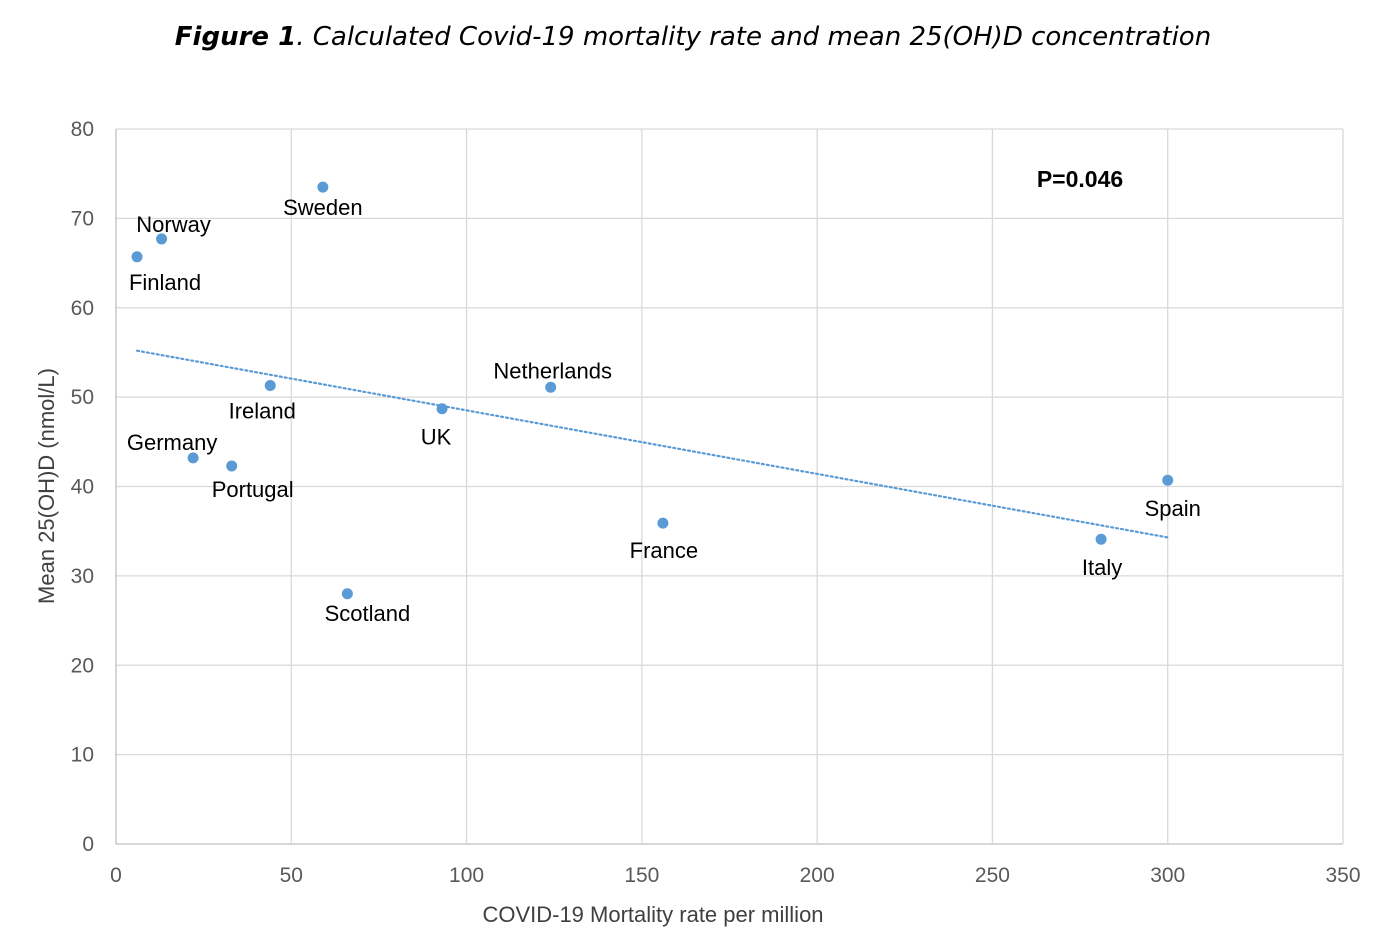  Describe the element at coordinates (82, 397) in the screenshot. I see `y-tick-label: 50` at that location.